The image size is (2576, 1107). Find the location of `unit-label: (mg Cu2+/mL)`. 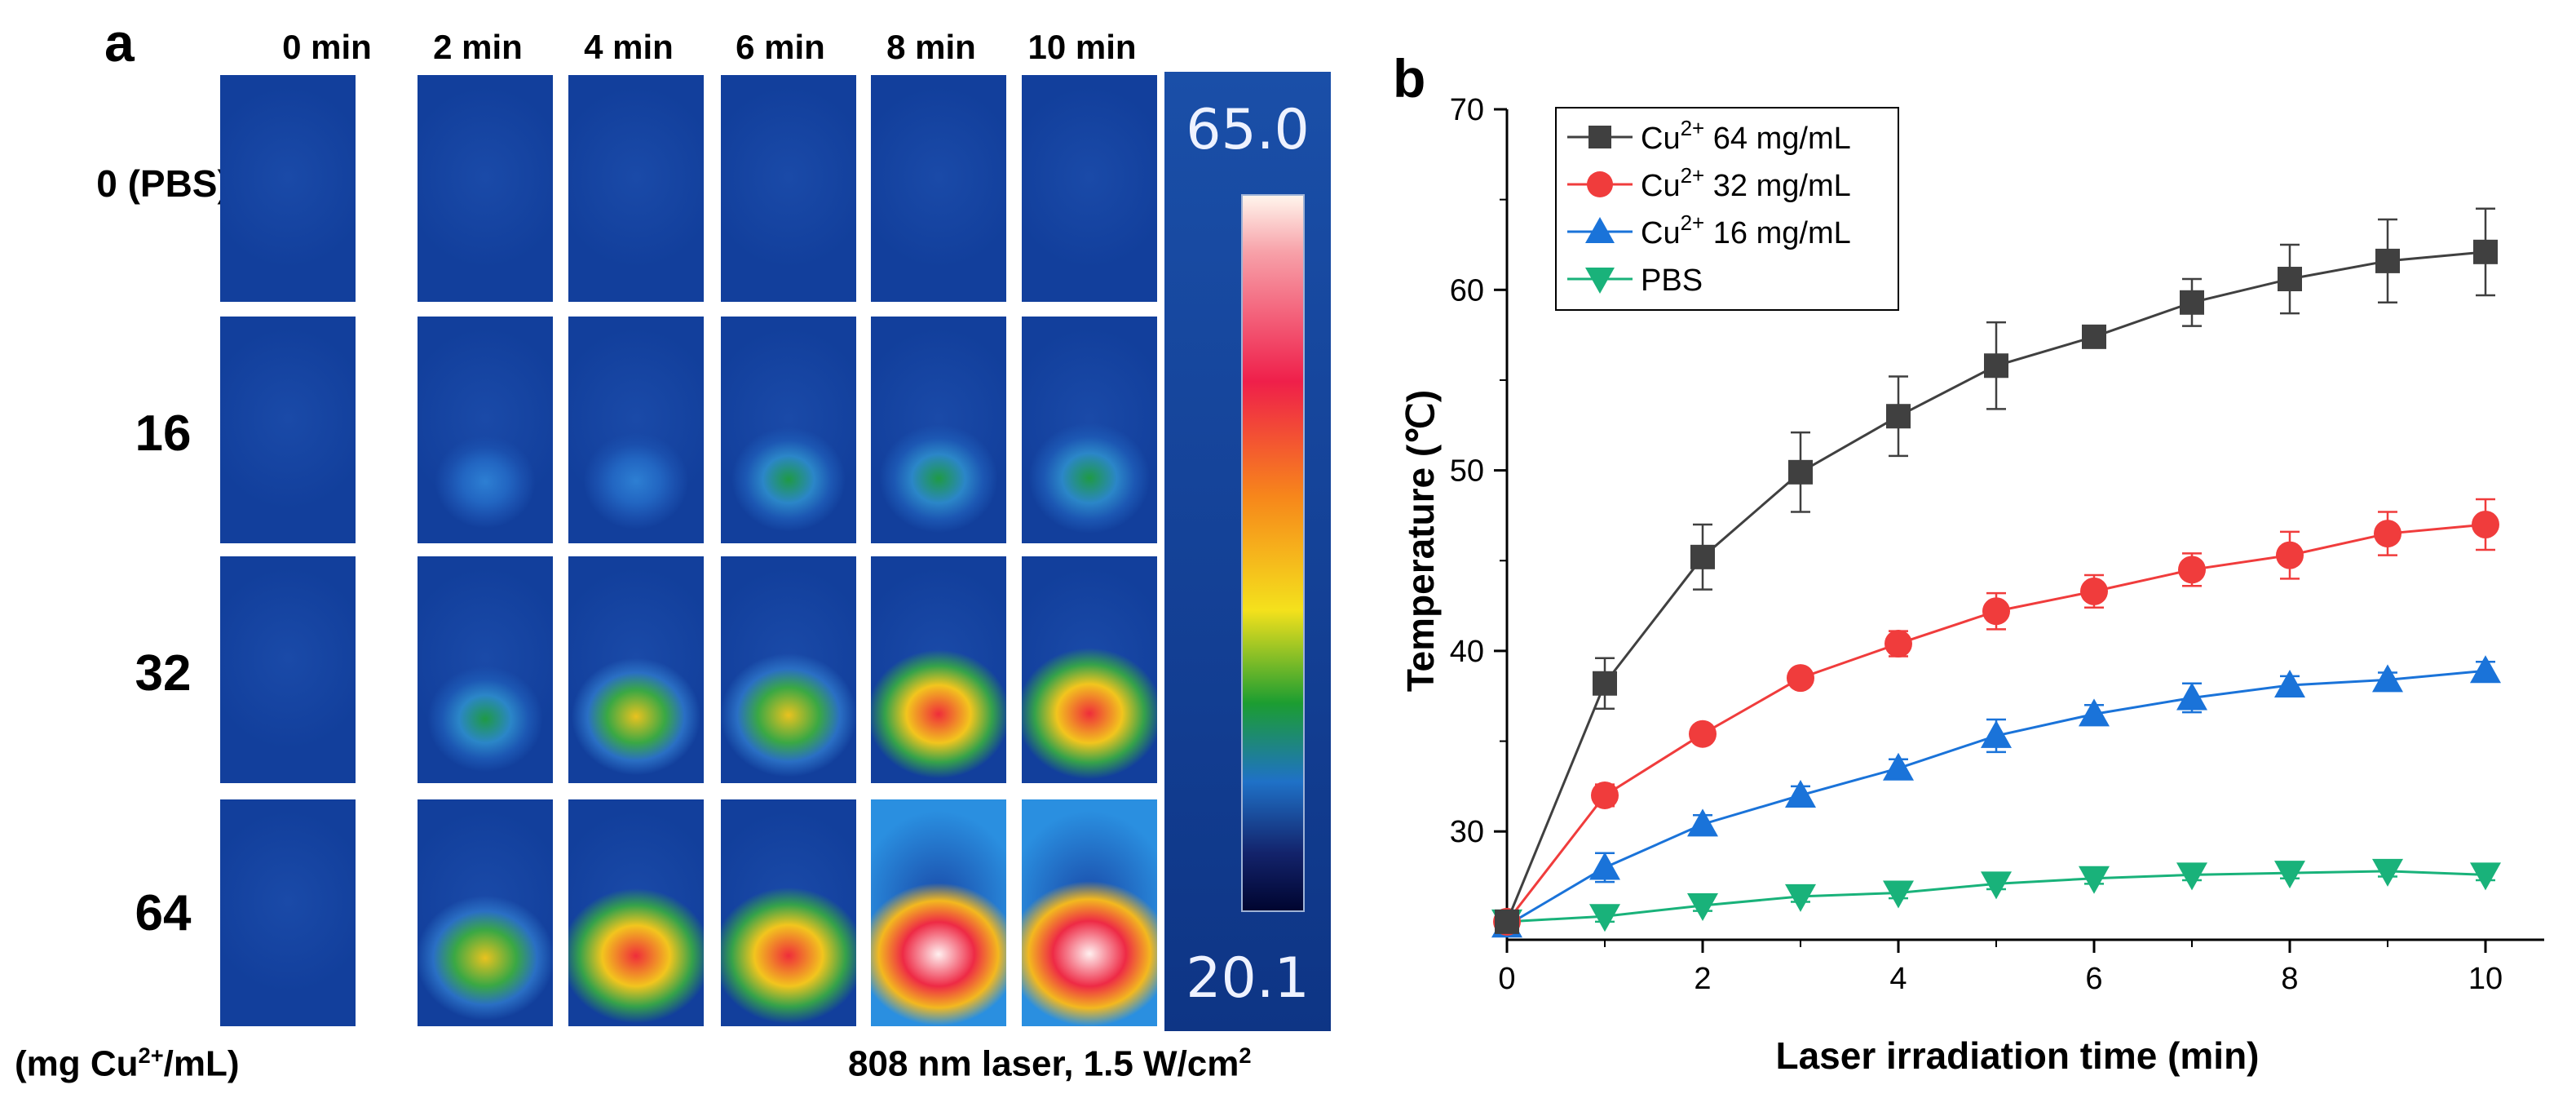

unit-label: (mg Cu2+/mL) is located at coordinates (127, 1064).